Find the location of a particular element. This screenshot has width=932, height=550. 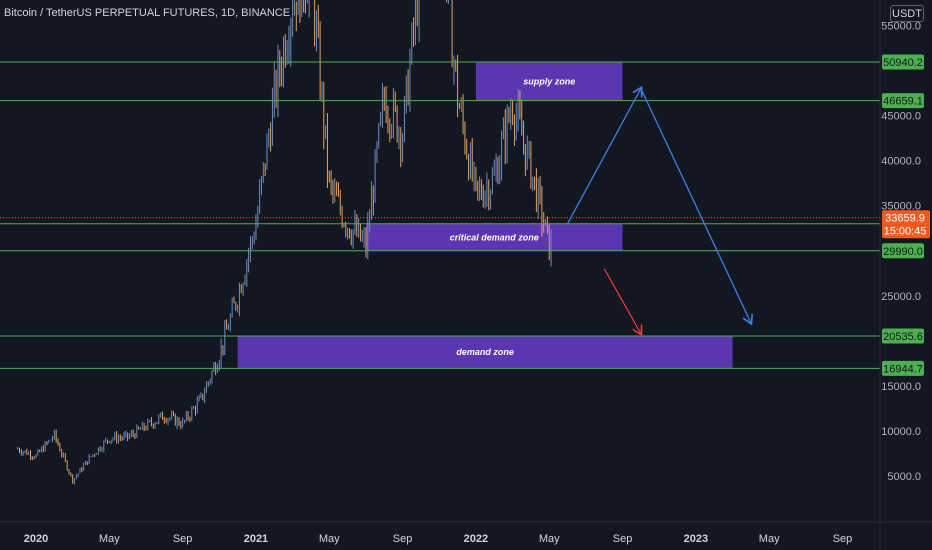

currency-button: USDT is located at coordinates (907, 13).